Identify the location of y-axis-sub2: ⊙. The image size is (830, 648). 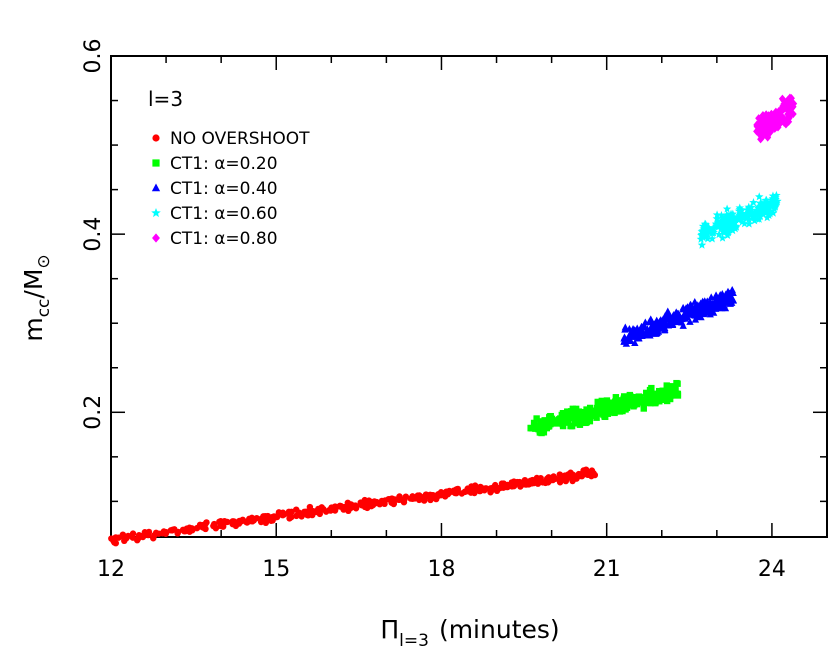
(44, 261).